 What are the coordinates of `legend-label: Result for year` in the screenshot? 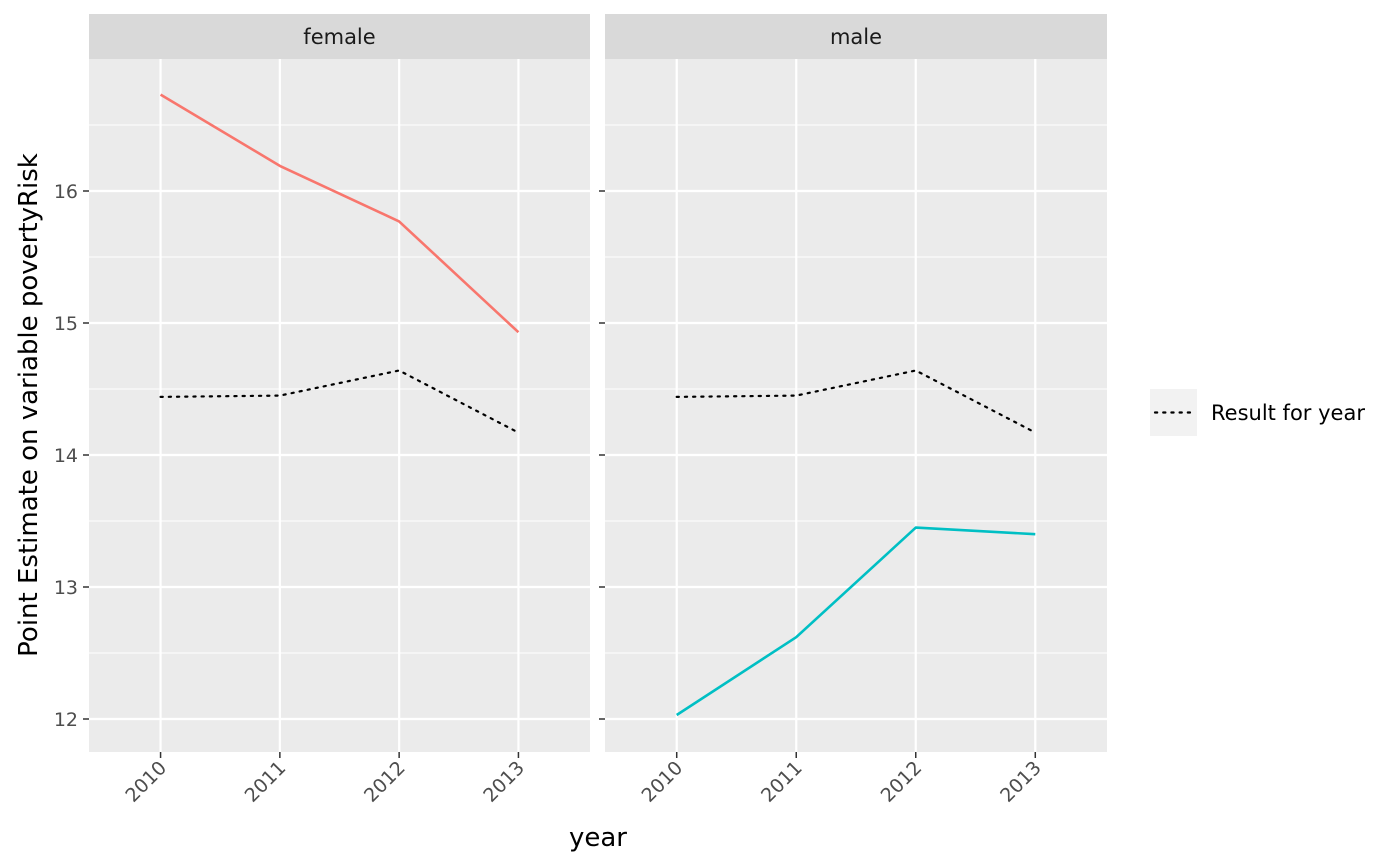 It's located at (1288, 413).